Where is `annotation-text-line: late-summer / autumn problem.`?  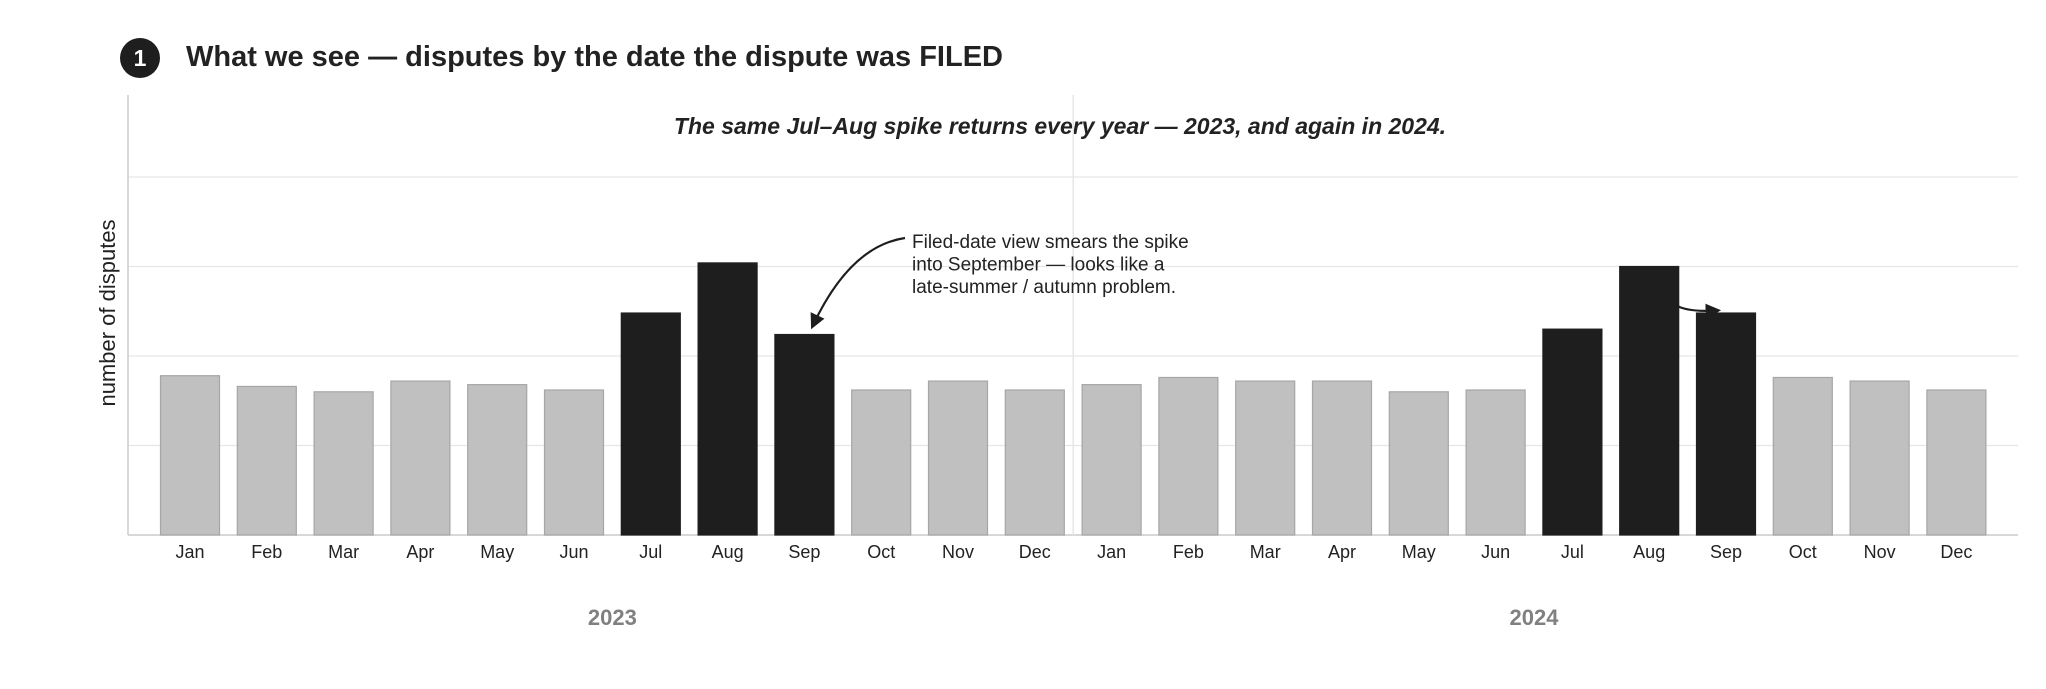
annotation-text-line: late-summer / autumn problem. is located at coordinates (1044, 287).